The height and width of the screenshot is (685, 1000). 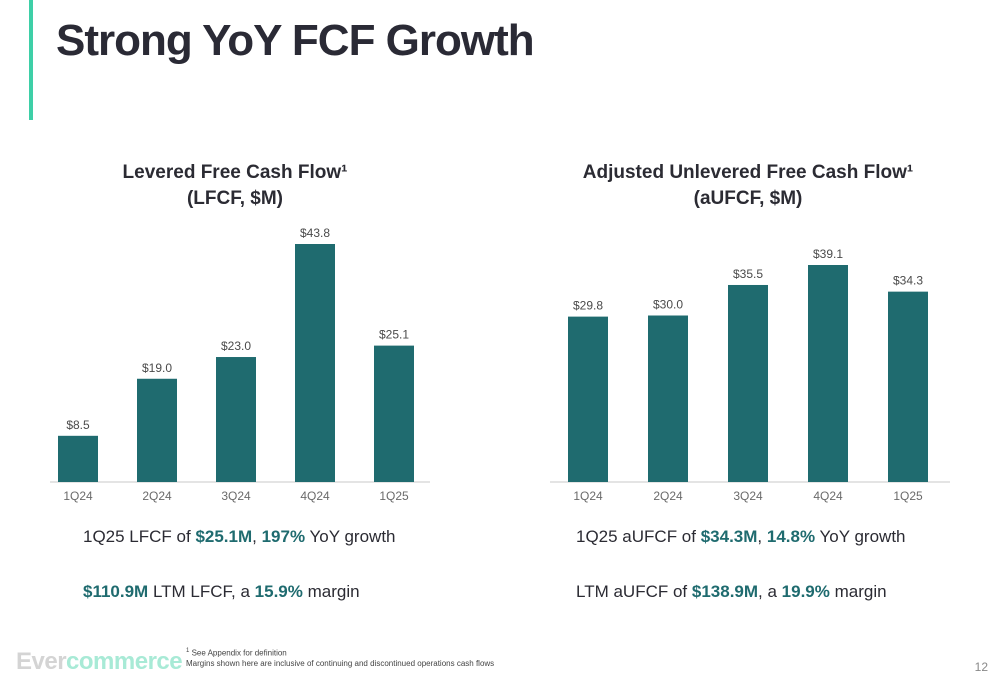 I want to click on aufcf-value-label-2q24: $30.0, so click(x=668, y=305).